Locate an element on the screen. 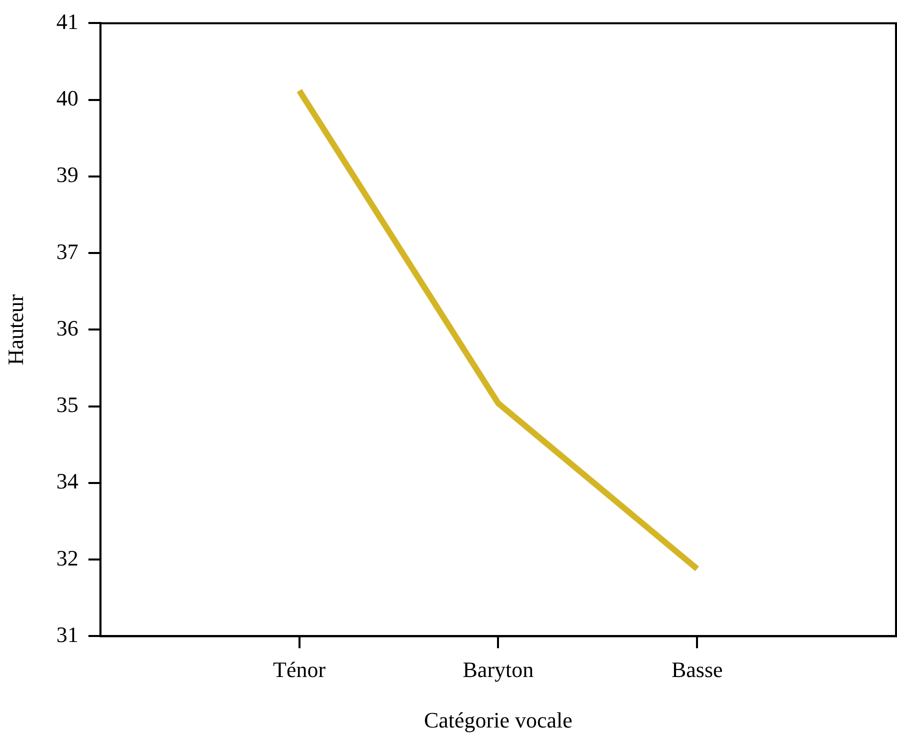  x-tick-label: Basse is located at coordinates (697, 669).